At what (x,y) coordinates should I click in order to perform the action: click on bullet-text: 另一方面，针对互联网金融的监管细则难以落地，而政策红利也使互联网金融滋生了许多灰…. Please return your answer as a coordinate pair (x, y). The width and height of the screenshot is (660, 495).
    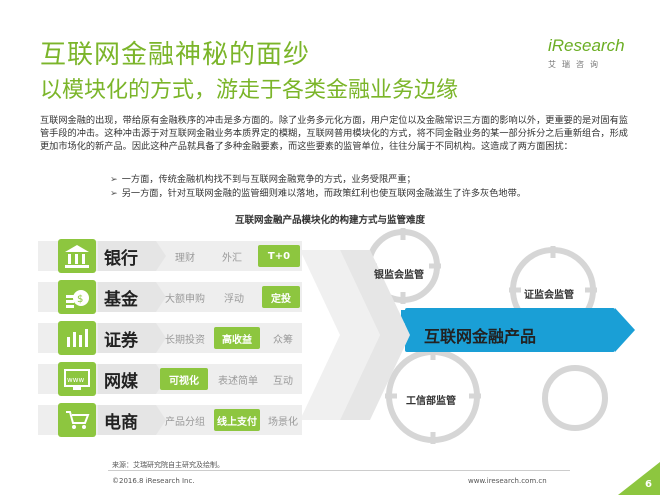
    Looking at the image, I should click on (323, 193).